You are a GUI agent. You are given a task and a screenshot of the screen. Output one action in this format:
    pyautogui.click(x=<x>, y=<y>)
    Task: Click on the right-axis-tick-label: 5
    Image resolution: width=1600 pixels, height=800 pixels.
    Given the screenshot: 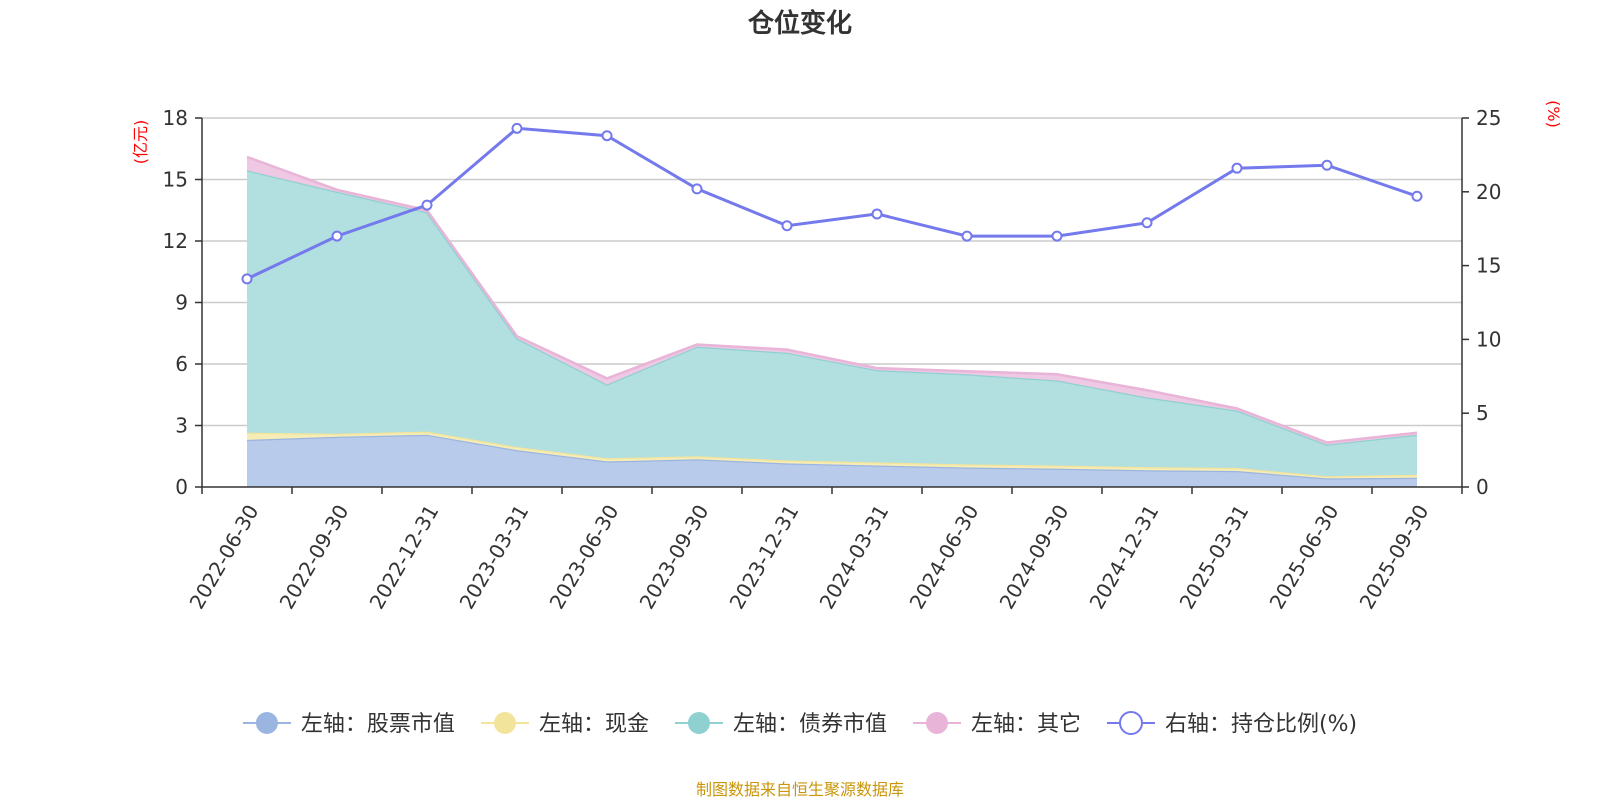 What is the action you would take?
    pyautogui.click(x=1482, y=413)
    